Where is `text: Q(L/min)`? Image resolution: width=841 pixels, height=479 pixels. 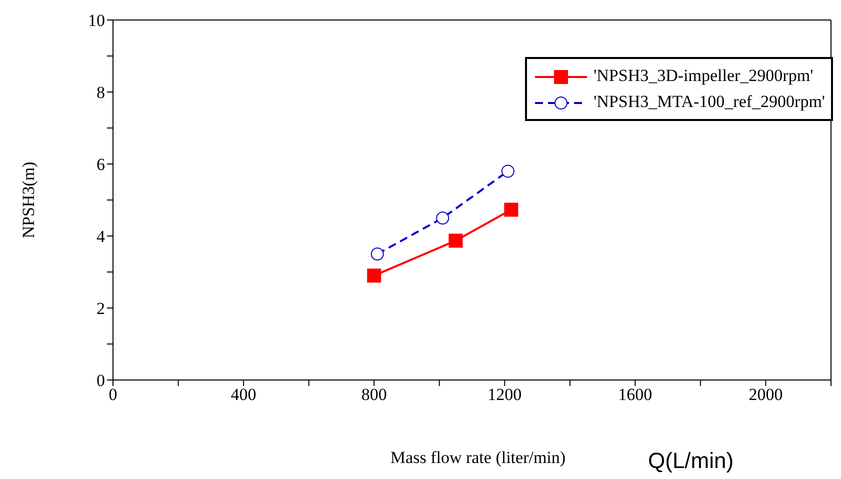 text: Q(L/min) is located at coordinates (691, 461).